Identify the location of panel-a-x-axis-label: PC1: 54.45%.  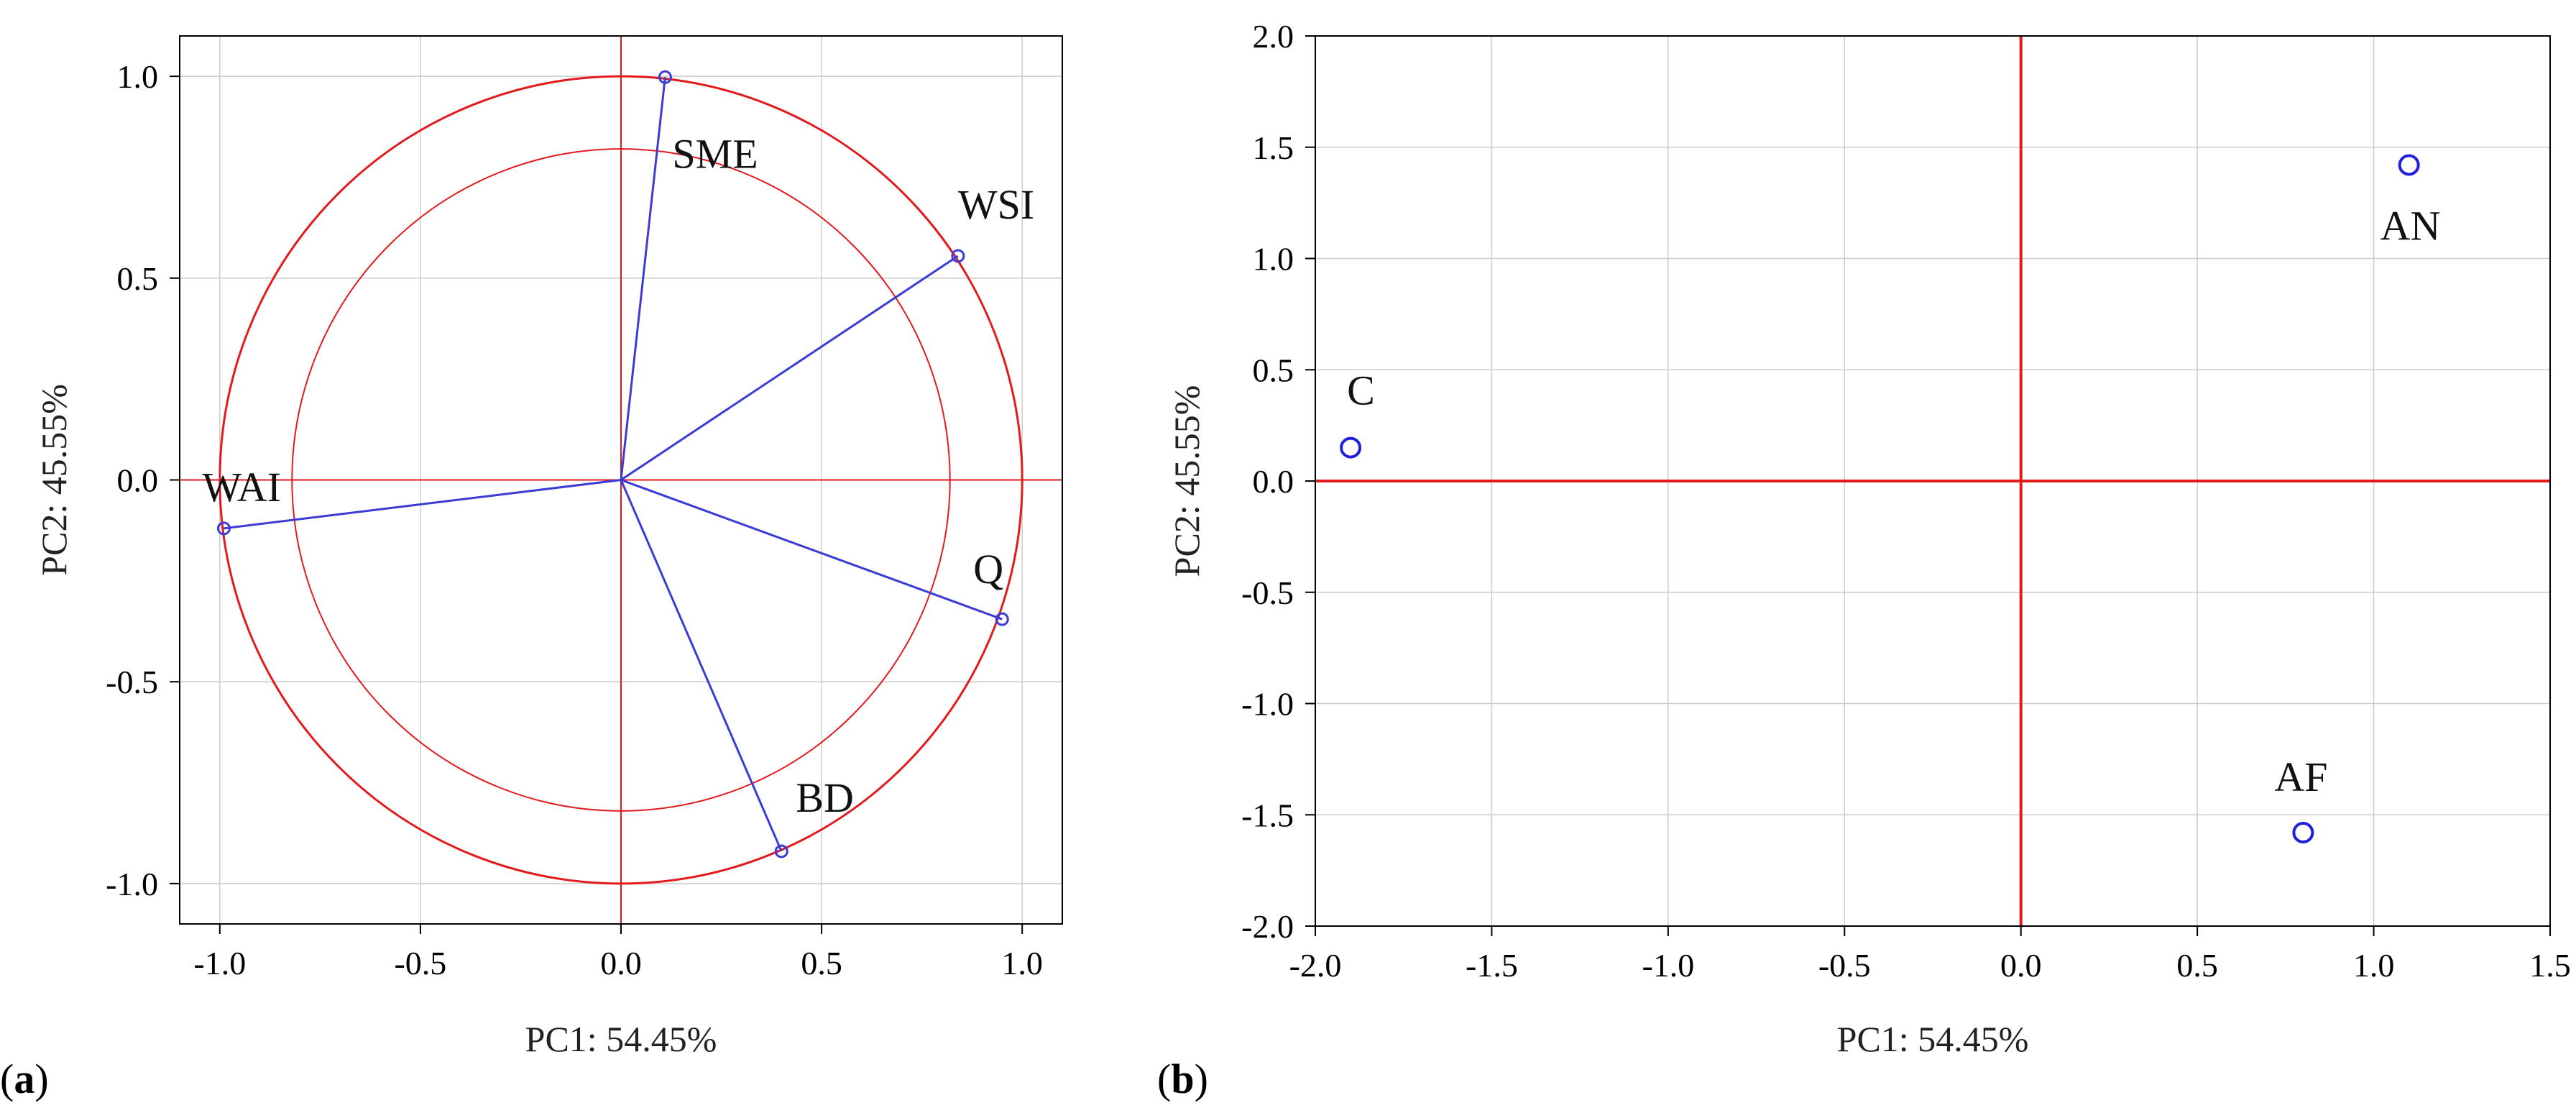
(621, 1039).